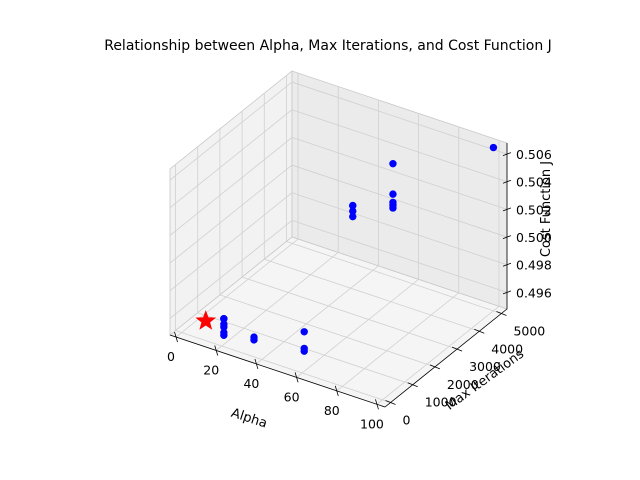 The width and height of the screenshot is (640, 480). I want to click on z-tick-label: 0.496, so click(534, 292).